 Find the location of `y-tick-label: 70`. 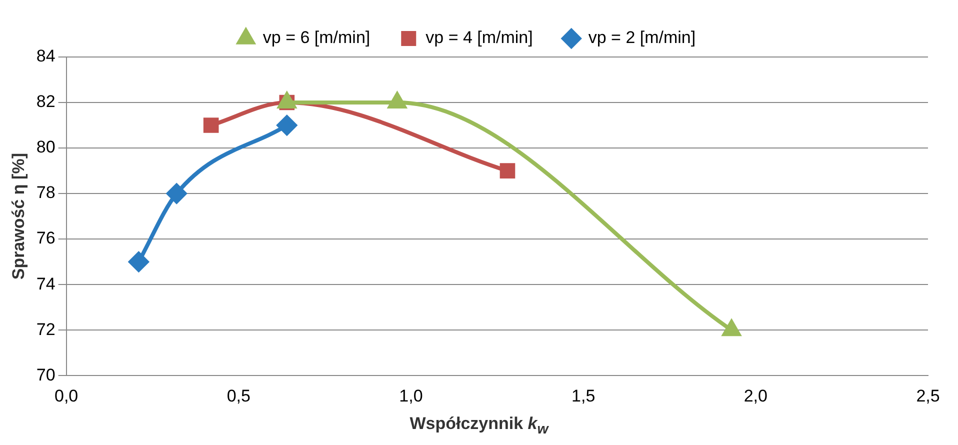

y-tick-label: 70 is located at coordinates (46, 374).